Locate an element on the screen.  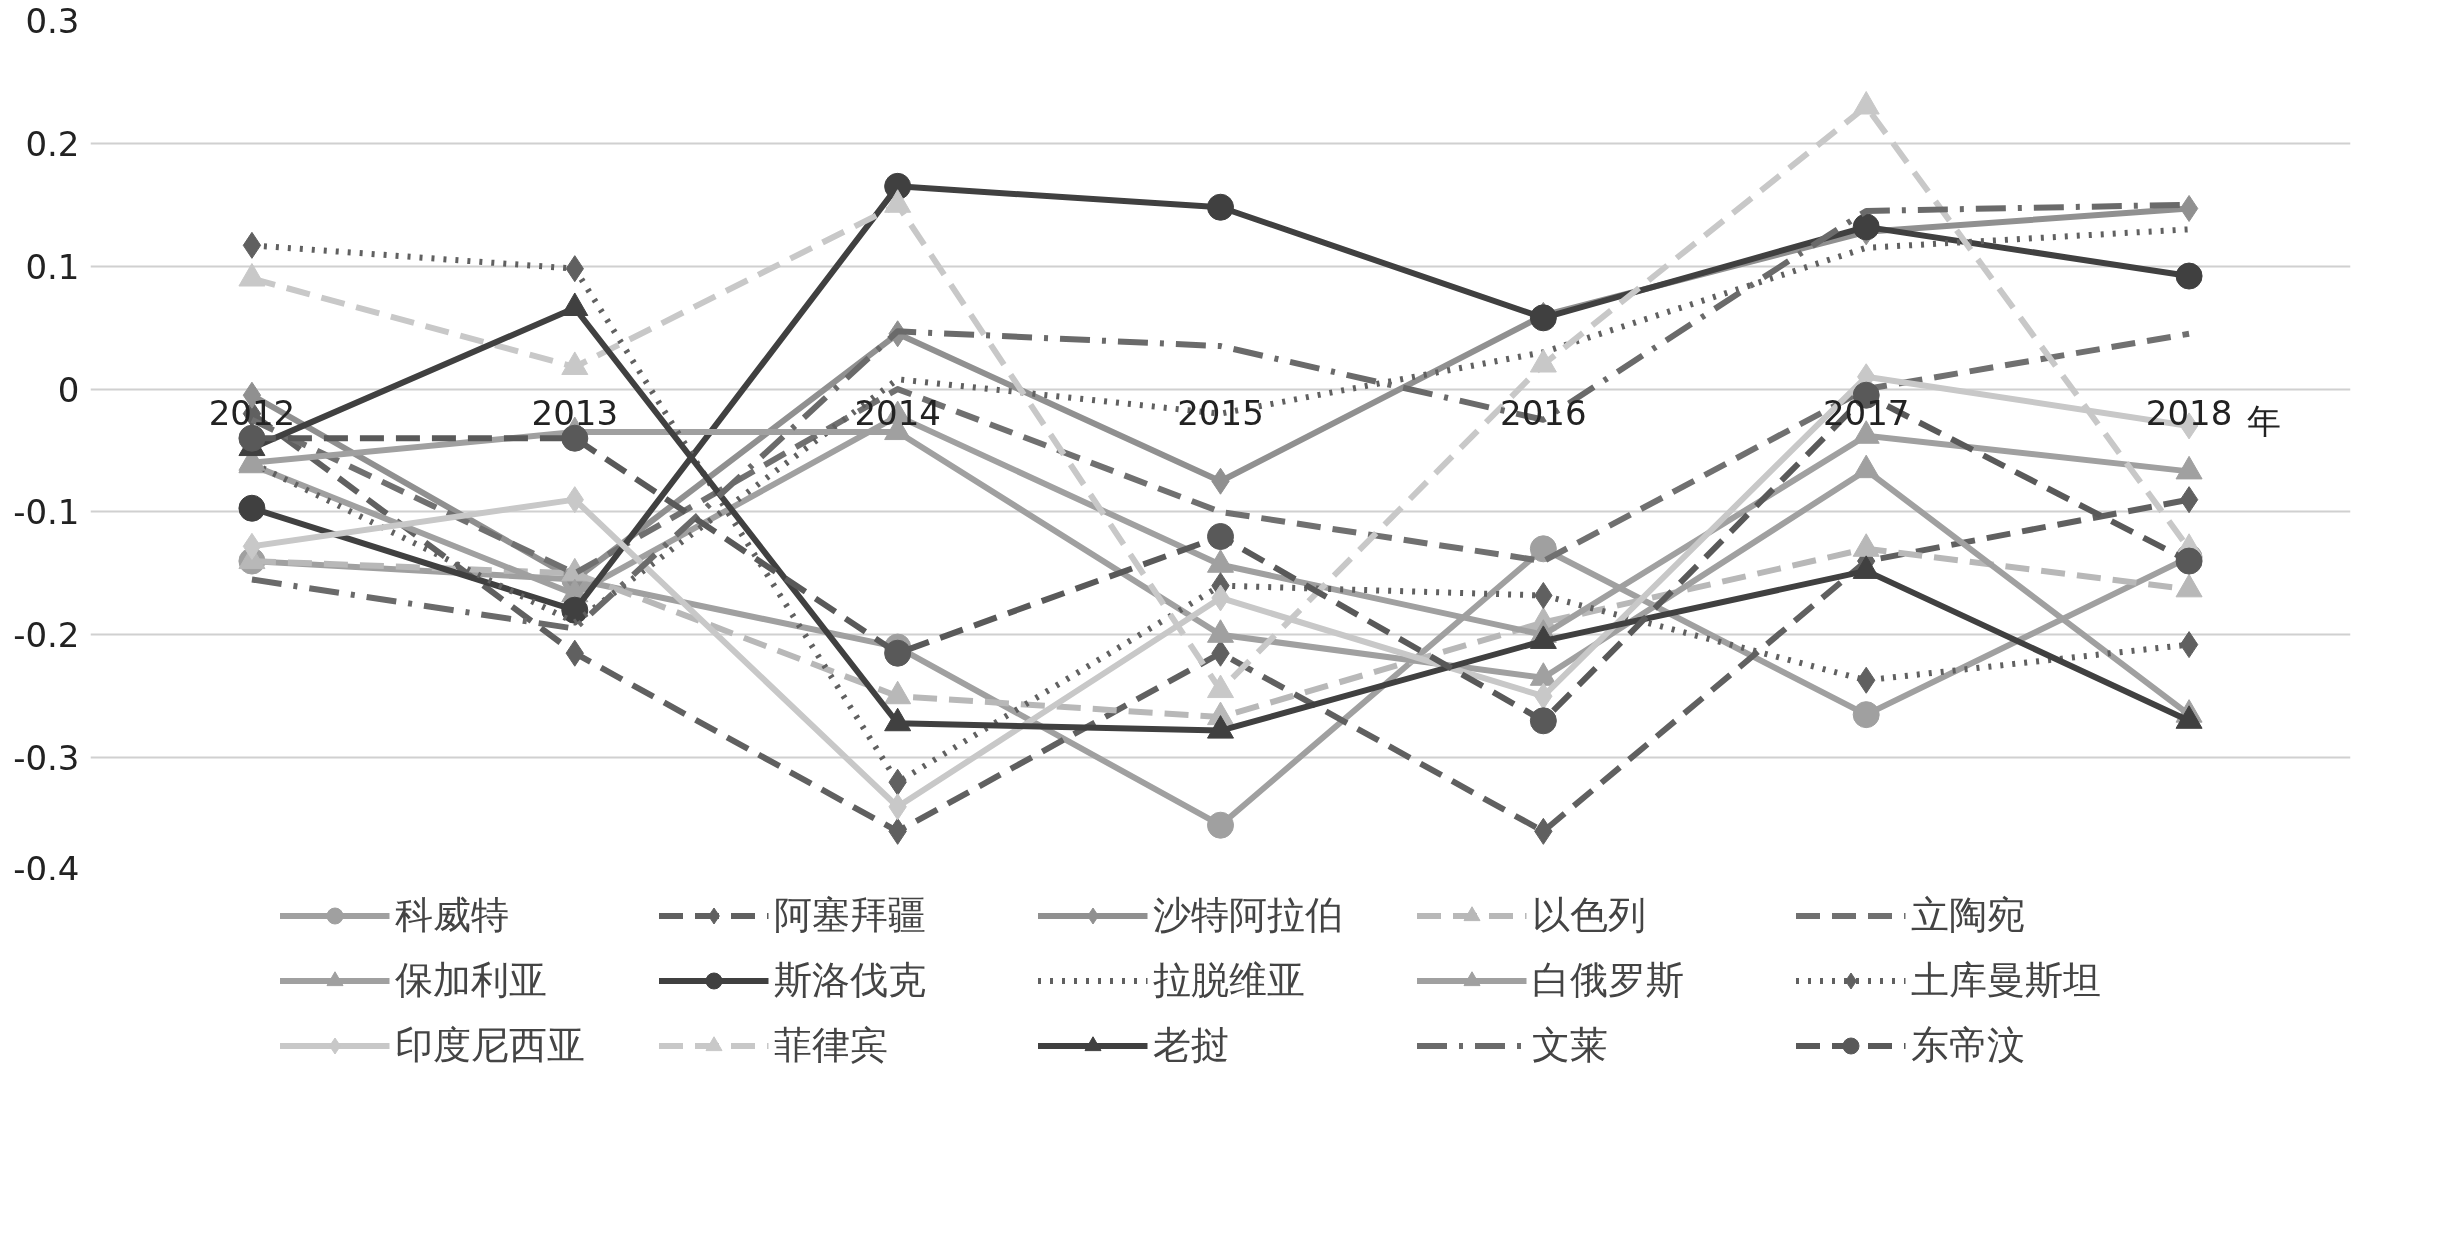
legend-label: 斯洛伐克 is located at coordinates (850, 980).